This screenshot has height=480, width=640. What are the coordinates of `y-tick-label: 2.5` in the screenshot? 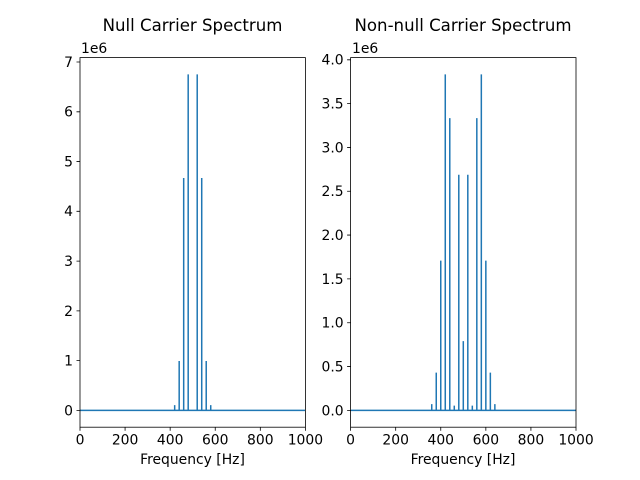 It's located at (333, 192).